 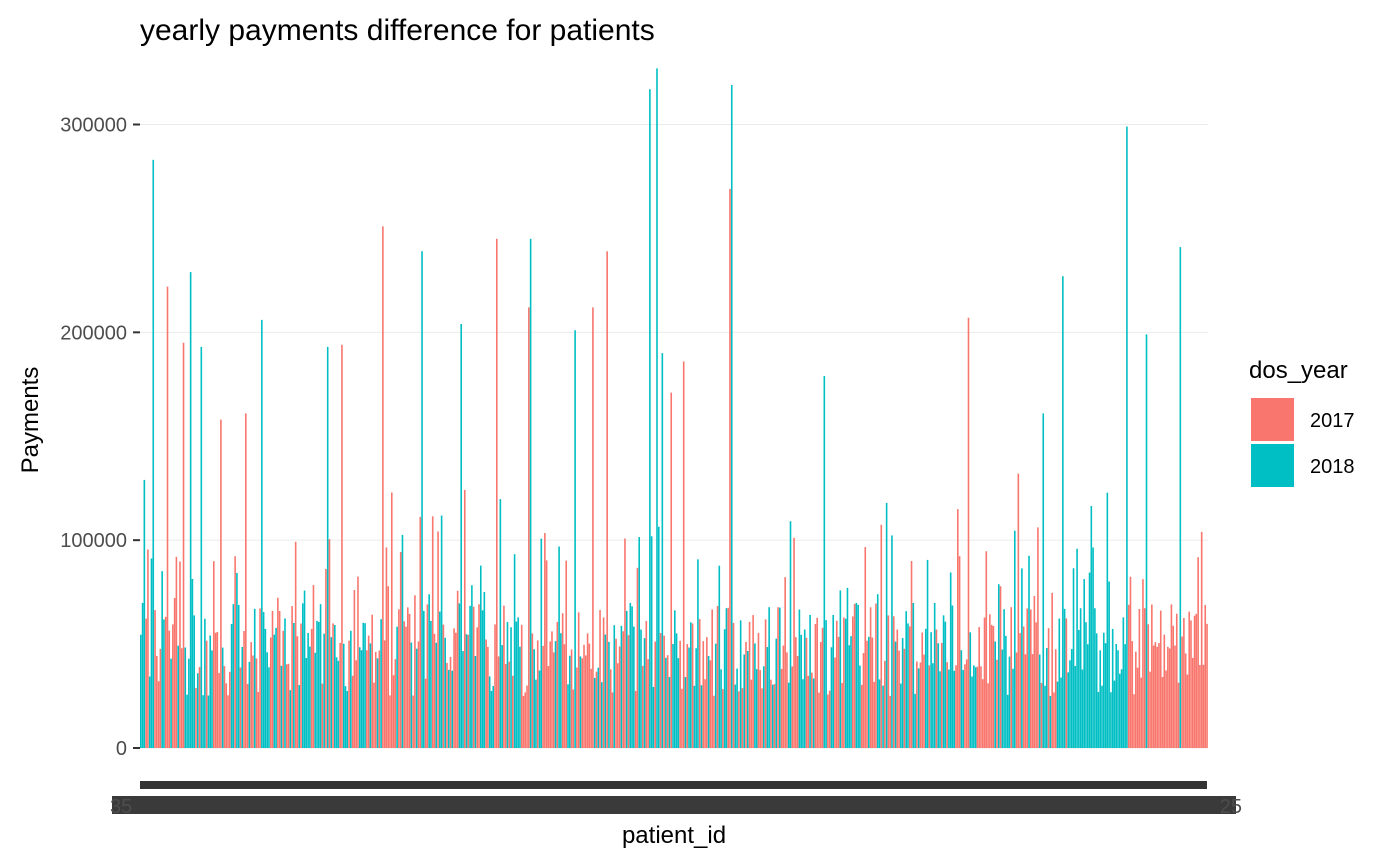 I want to click on x-axis: 35 25, so click(x=676, y=799).